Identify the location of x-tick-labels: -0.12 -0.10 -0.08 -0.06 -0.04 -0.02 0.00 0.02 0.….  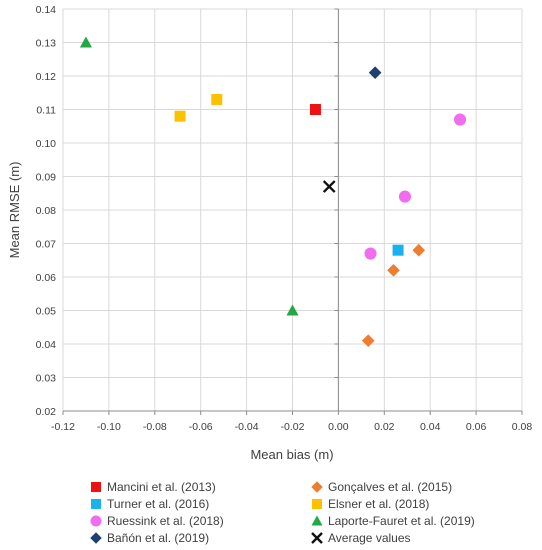
(291, 427).